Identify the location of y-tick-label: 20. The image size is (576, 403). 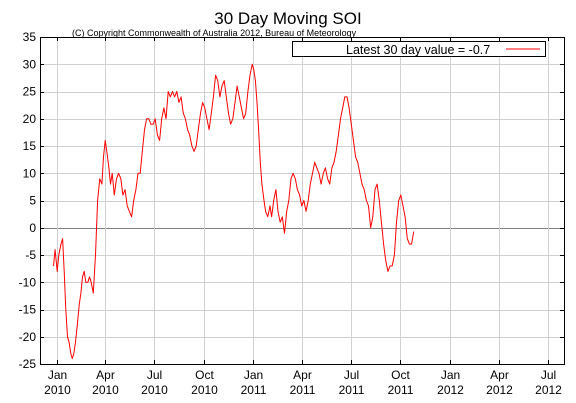
(30, 119).